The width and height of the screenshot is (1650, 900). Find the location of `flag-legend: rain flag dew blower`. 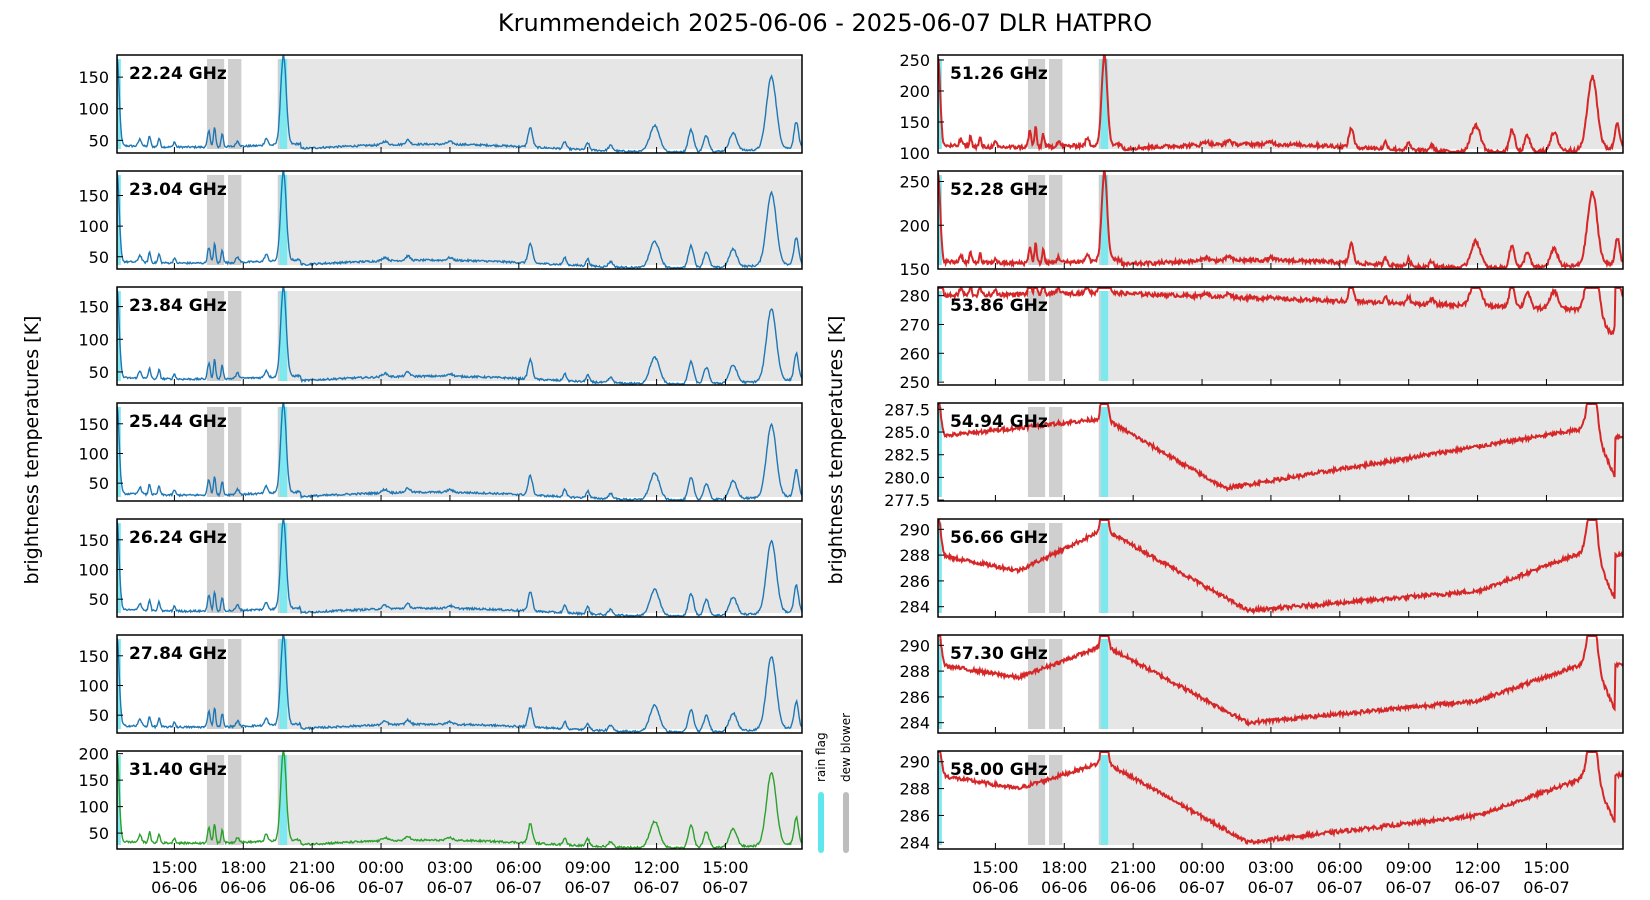

flag-legend: rain flag dew blower is located at coordinates (833, 783).